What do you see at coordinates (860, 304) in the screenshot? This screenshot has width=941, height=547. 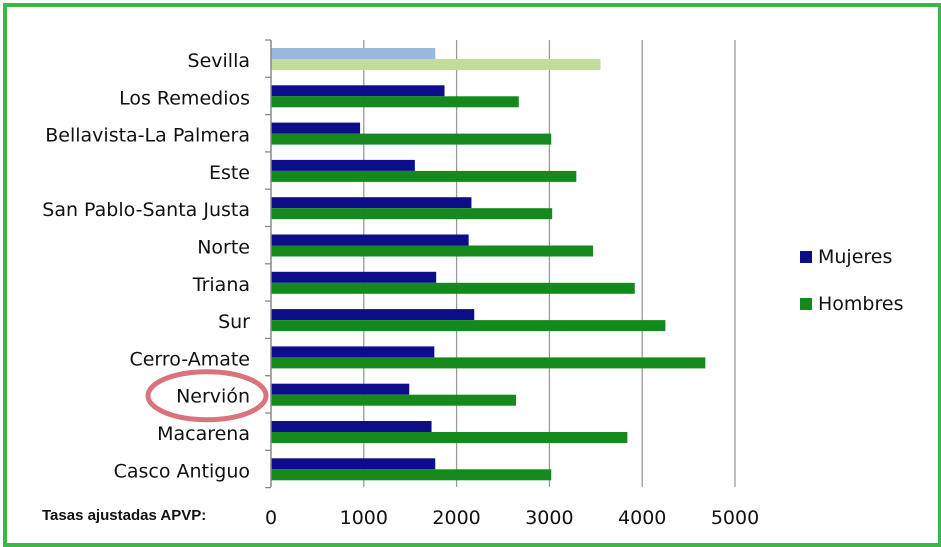 I see `legend-label-hombres: Hombres` at bounding box center [860, 304].